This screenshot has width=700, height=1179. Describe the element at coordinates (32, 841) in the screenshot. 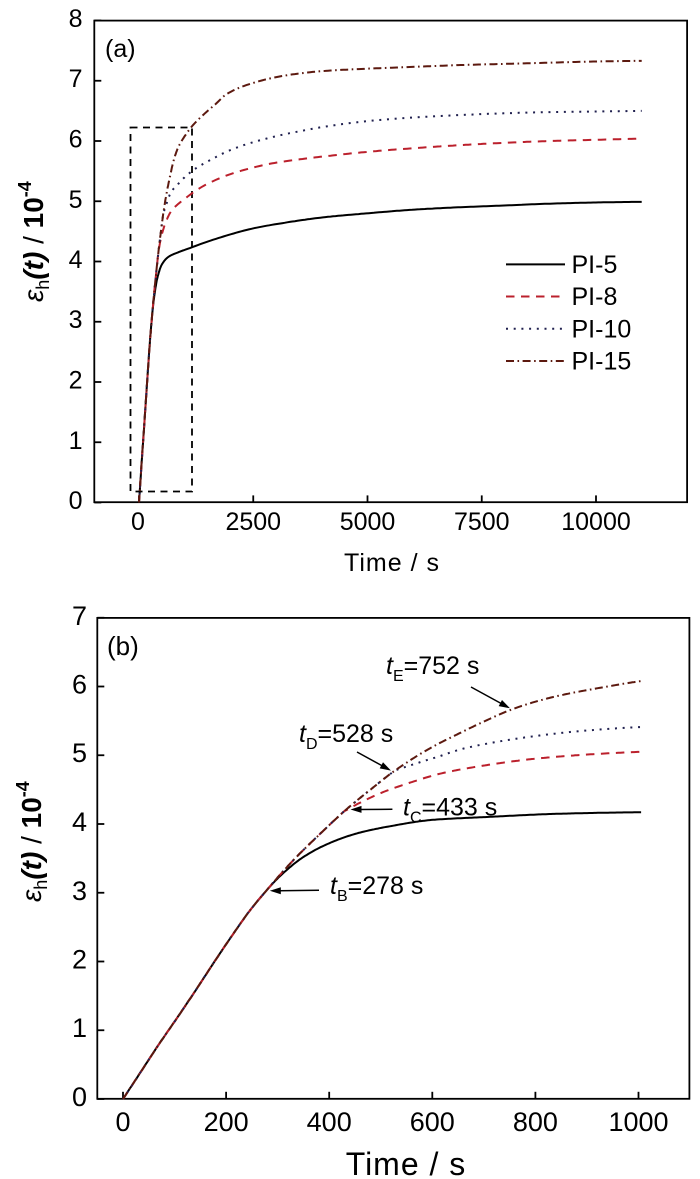

I see `svg-text: εh(t) / 10-4` at that location.